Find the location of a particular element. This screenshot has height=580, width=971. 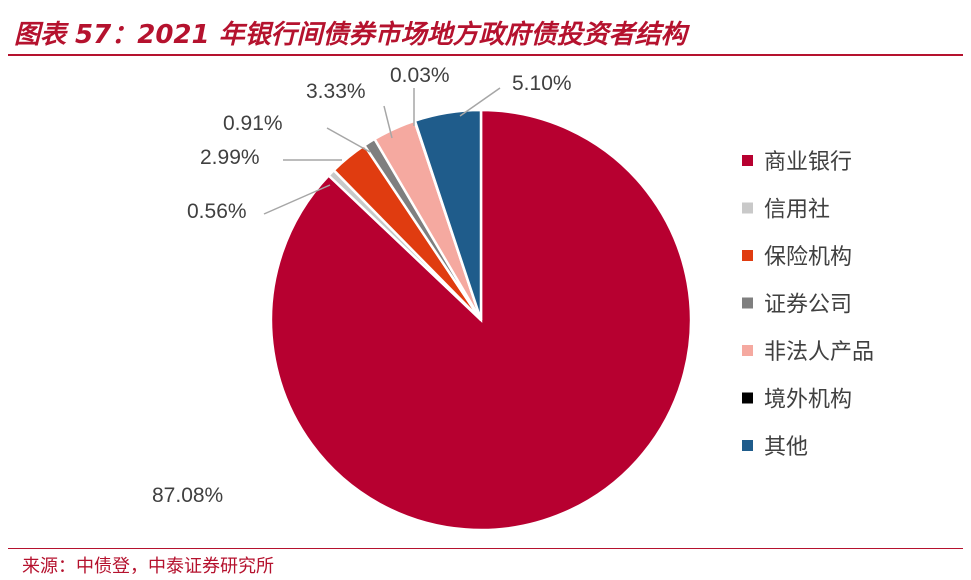

source-note: 来源：中债登，中泰证券研究所 is located at coordinates (148, 566).